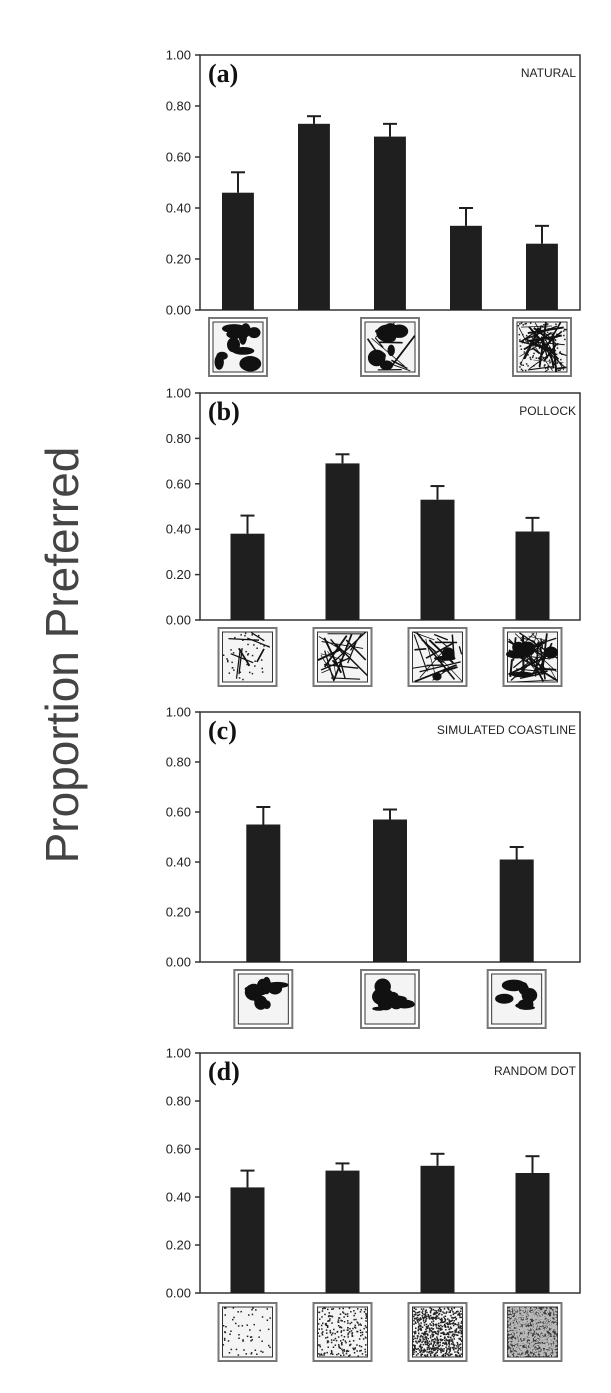 The width and height of the screenshot is (611, 1393). Describe the element at coordinates (224, 1071) in the screenshot. I see `panel-letter: (d)` at that location.